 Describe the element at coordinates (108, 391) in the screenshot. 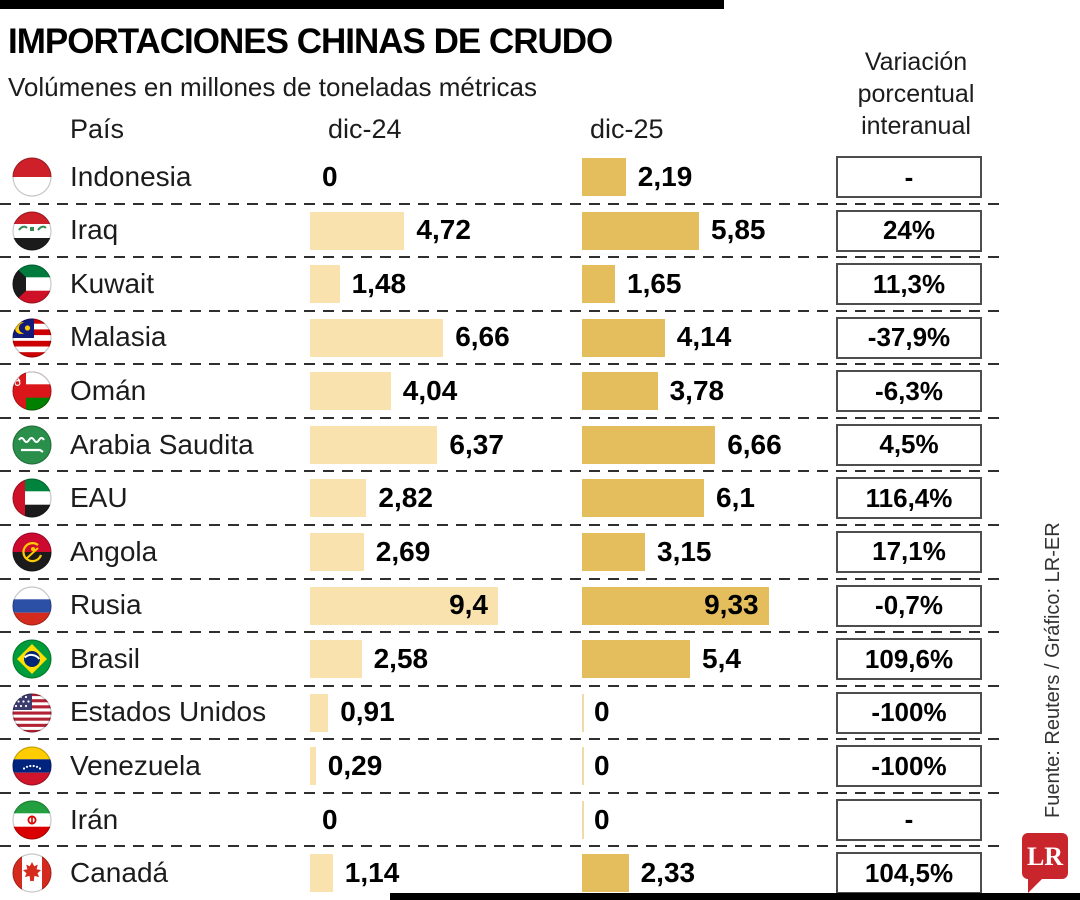

I see `country-label: Omán` at that location.